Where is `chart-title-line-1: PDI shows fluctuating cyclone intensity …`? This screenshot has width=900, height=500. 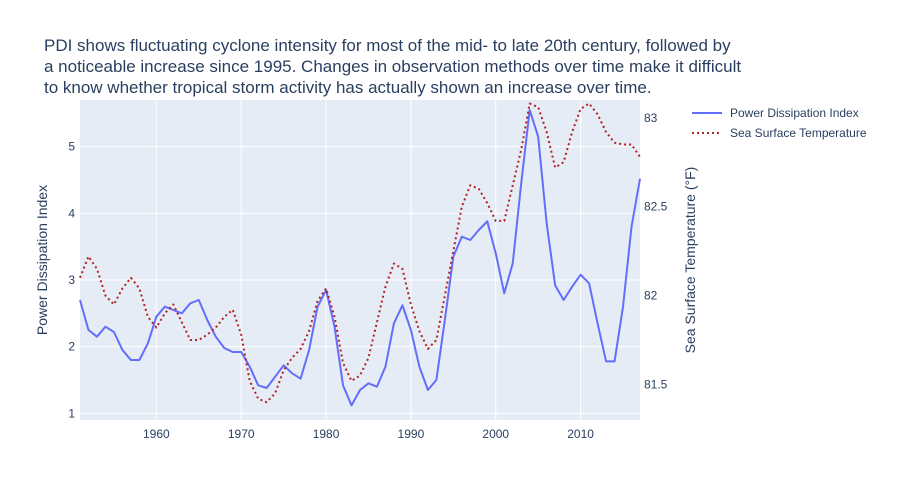
chart-title-line-1: PDI shows fluctuating cyclone intensity … is located at coordinates (387, 45).